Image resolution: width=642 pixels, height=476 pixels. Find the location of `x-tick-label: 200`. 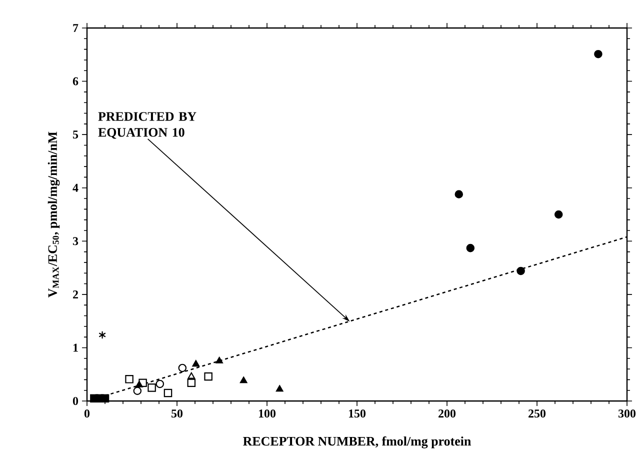

x-tick-label: 200 is located at coordinates (447, 414).